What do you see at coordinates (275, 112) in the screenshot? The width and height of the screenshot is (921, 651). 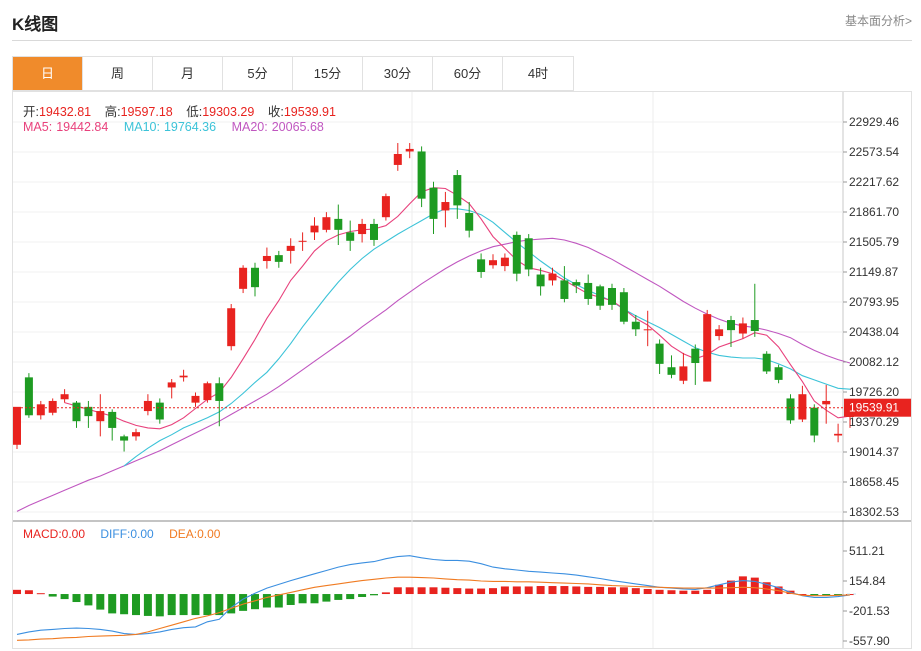 I see `close-label: 收:` at bounding box center [275, 112].